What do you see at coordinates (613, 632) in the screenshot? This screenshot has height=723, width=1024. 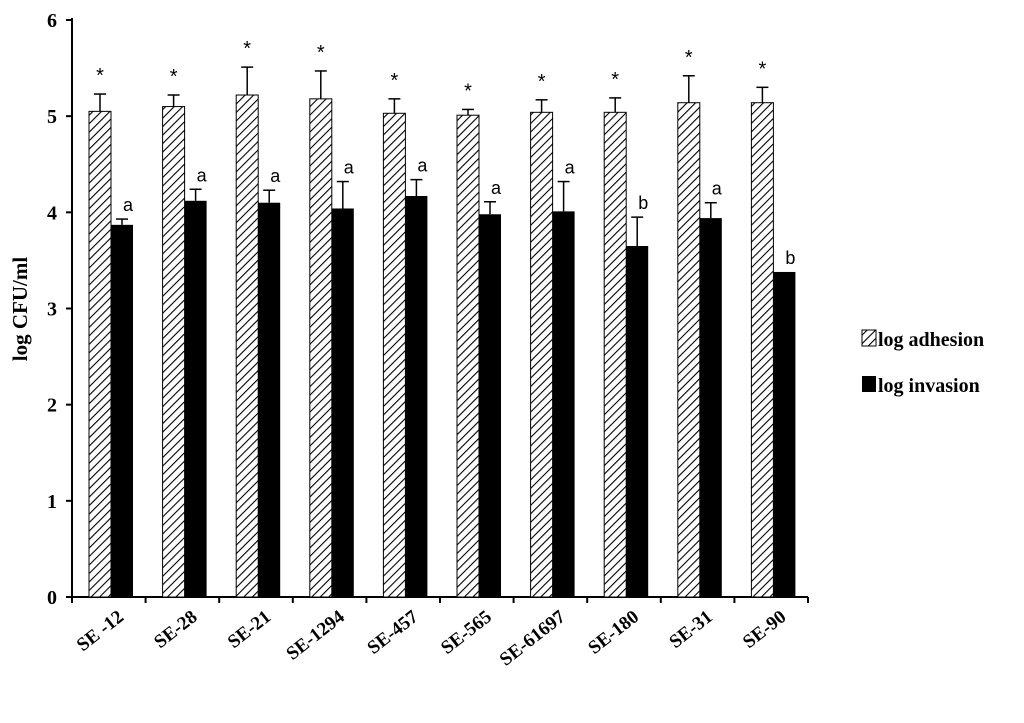 I see `x-category-label: SE-180` at bounding box center [613, 632].